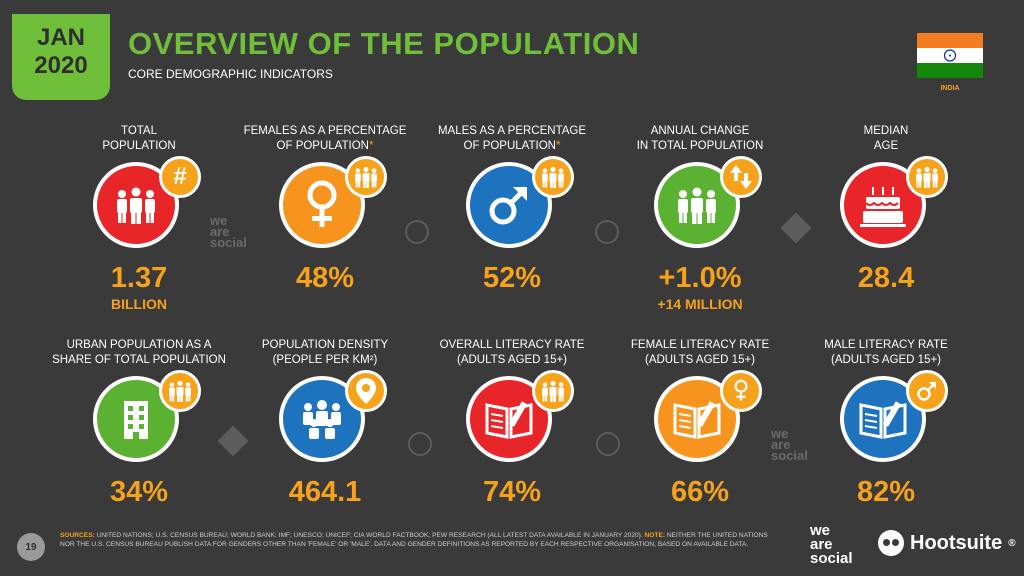 The image size is (1024, 576). I want to click on sources-label: SOURCES:, so click(77, 535).